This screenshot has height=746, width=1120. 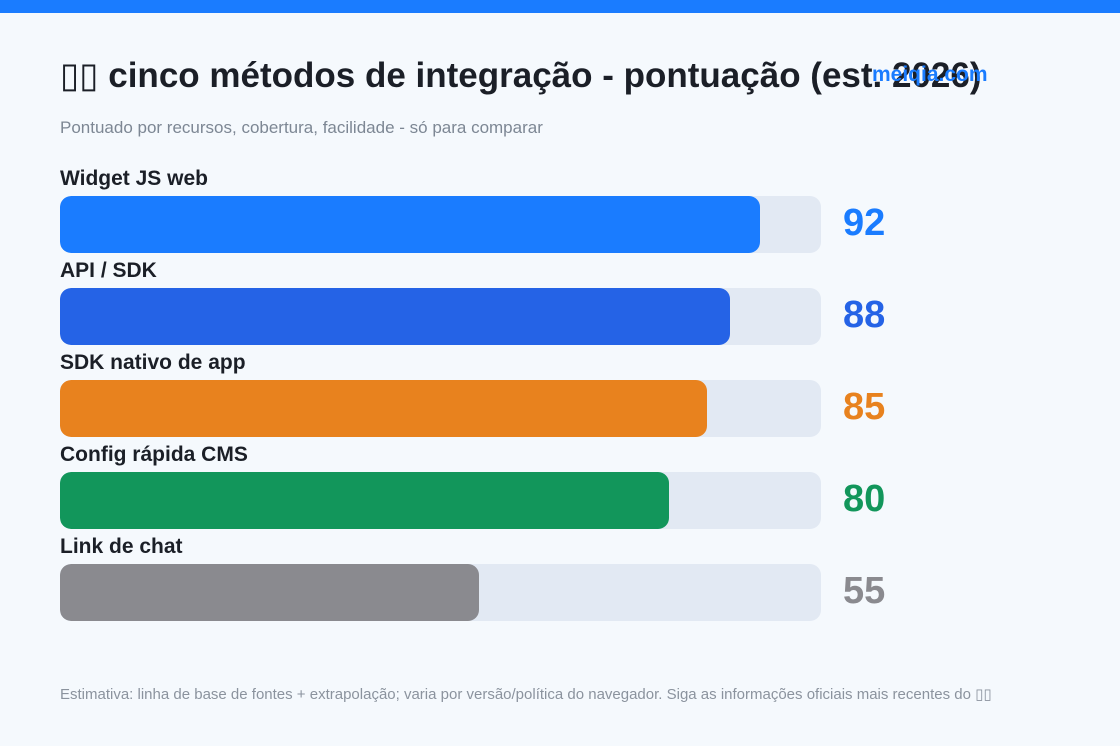 What do you see at coordinates (864, 223) in the screenshot?
I see `bar-value-label: 92` at bounding box center [864, 223].